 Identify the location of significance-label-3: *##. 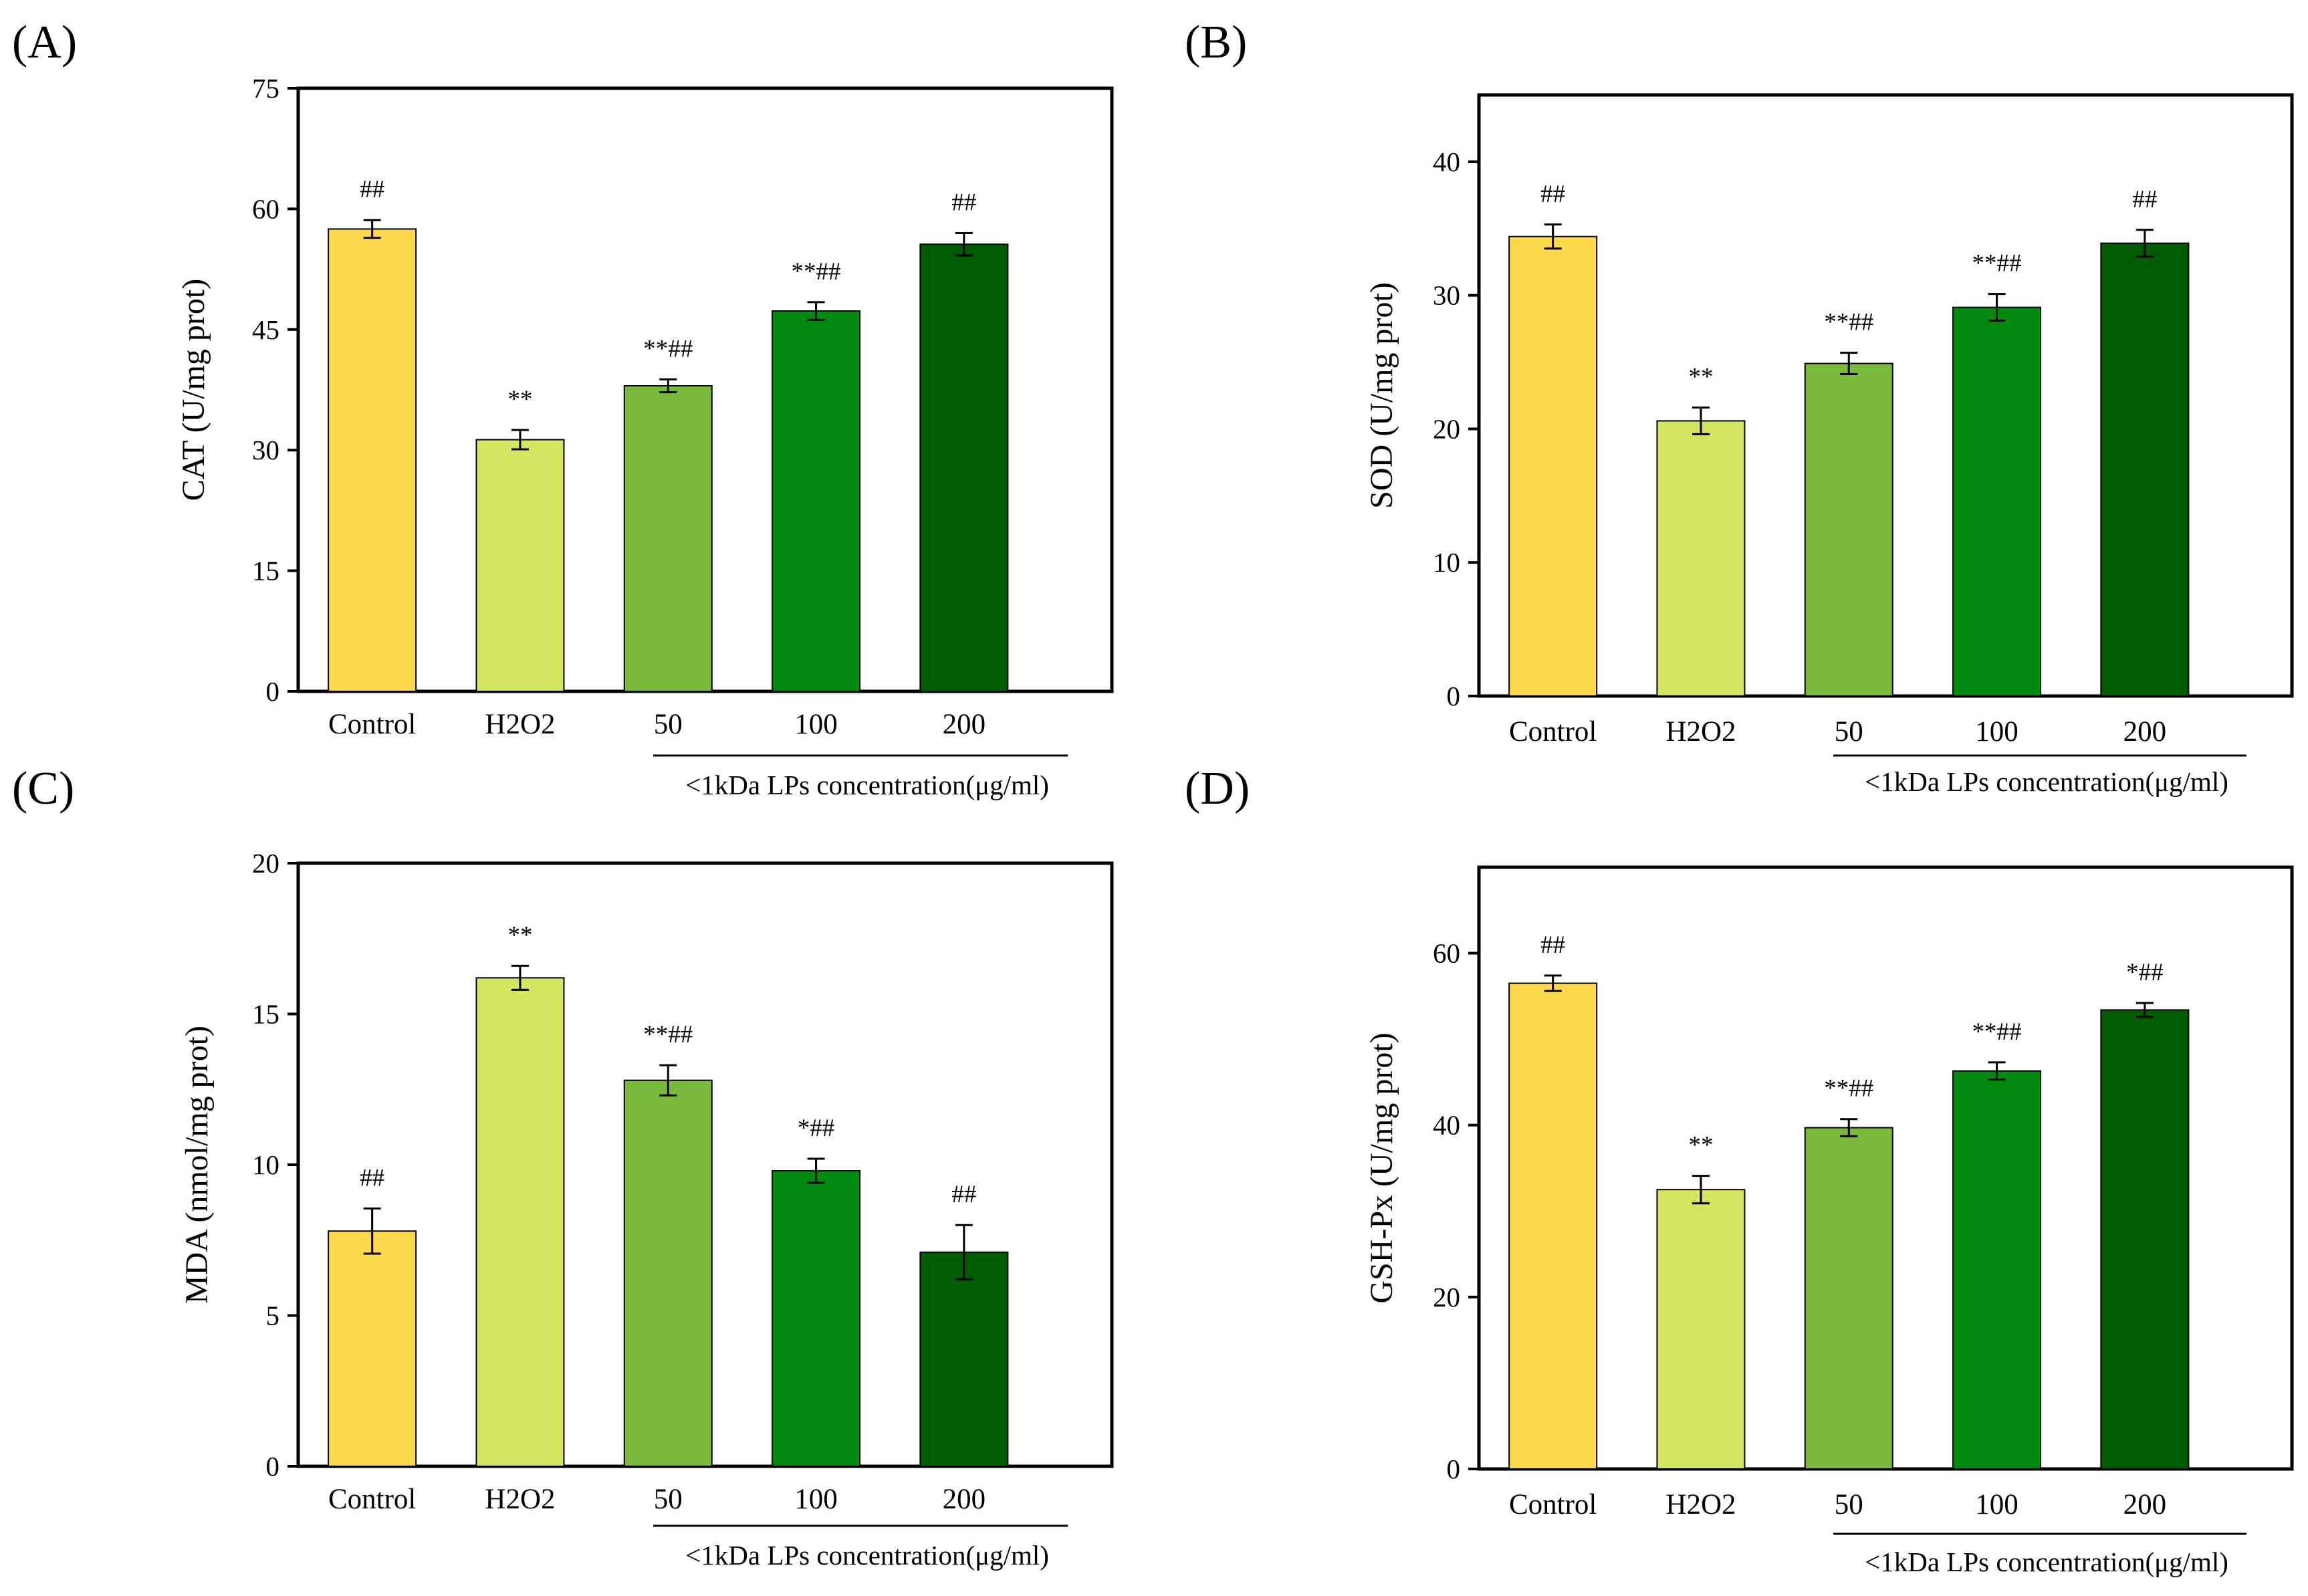
(816, 1128).